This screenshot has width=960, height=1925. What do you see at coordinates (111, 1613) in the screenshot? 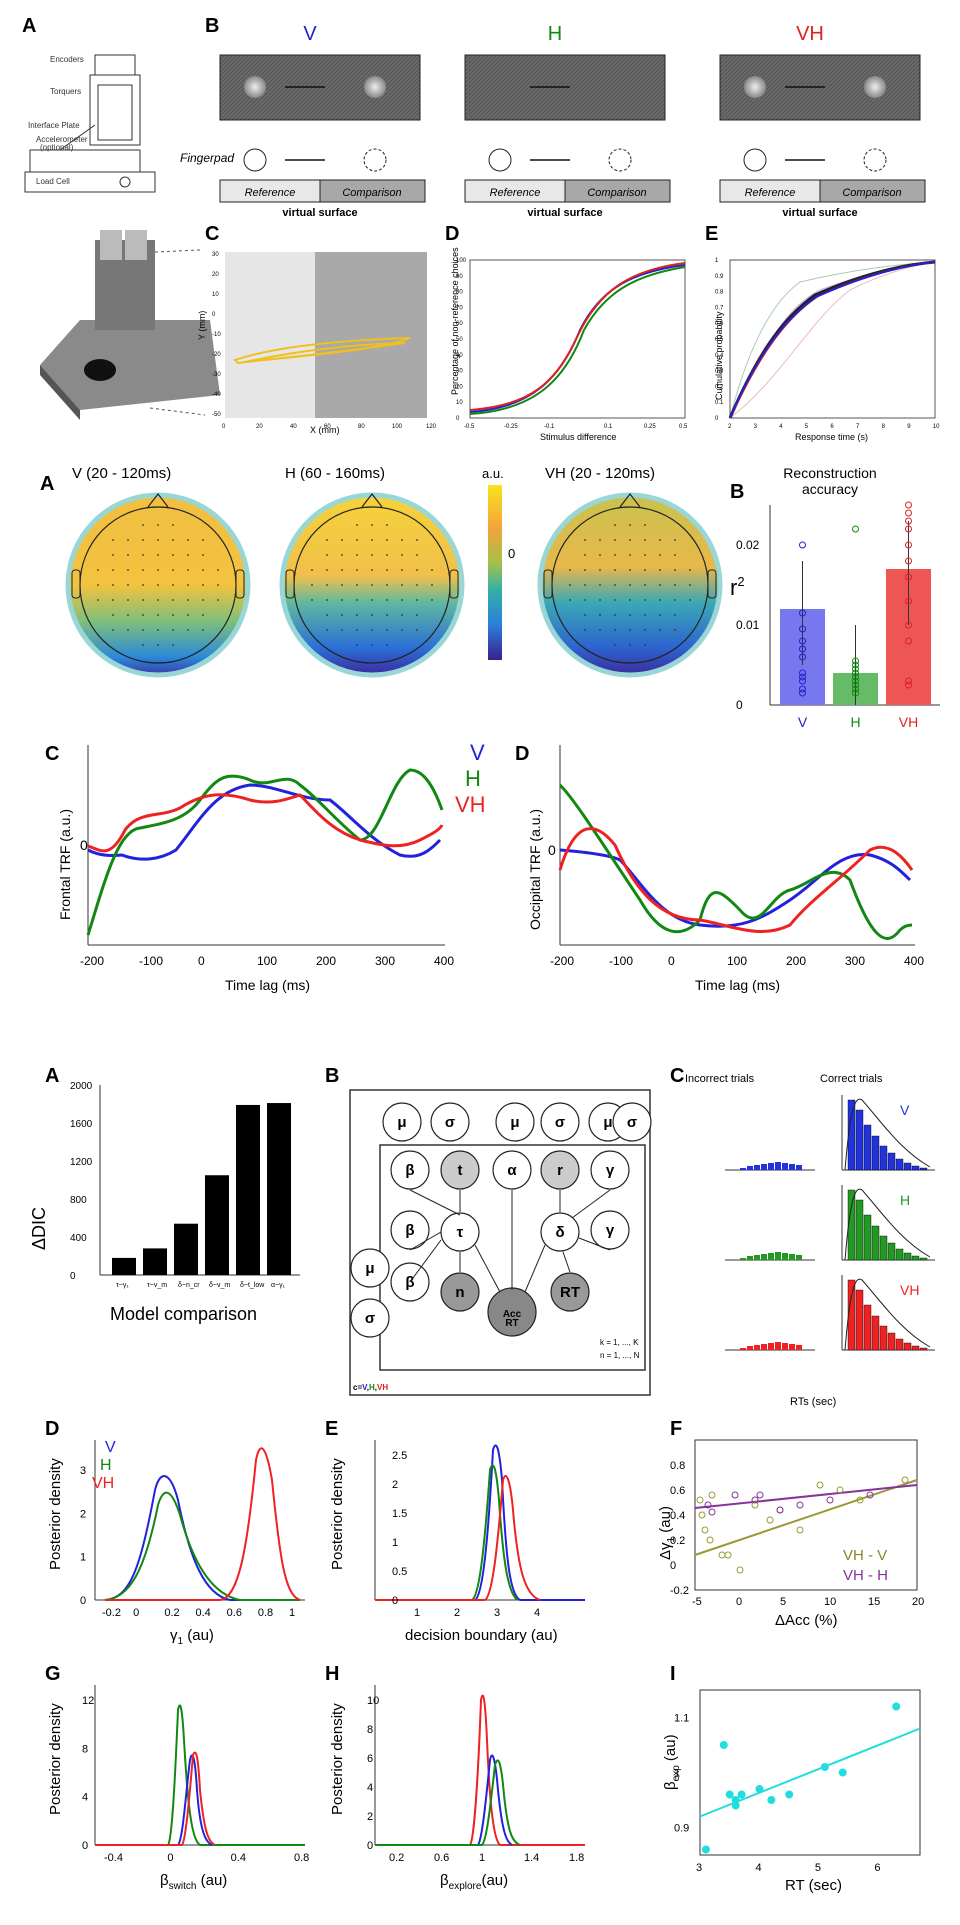
I see `d-xtick: -0.2` at bounding box center [111, 1613].